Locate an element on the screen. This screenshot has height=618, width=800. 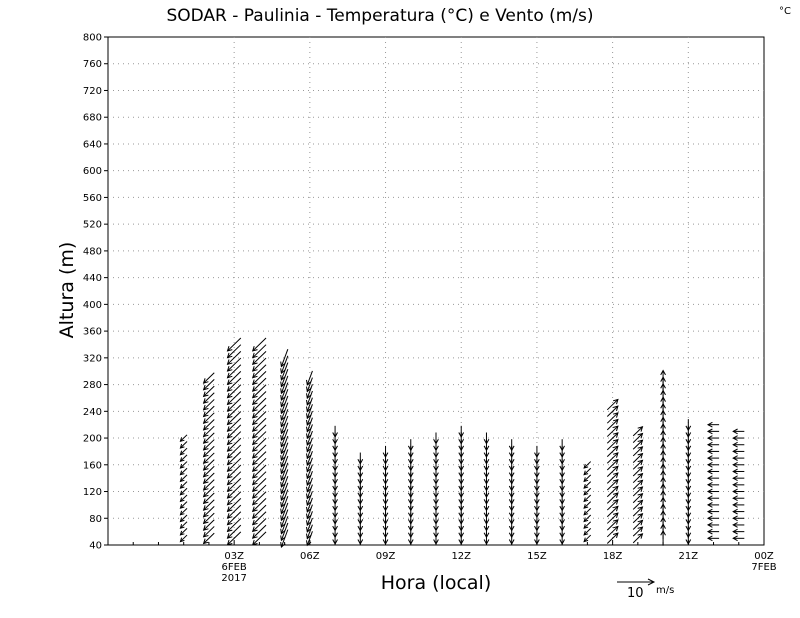
y-axis-label: Altura (m) is located at coordinates (67, 290).